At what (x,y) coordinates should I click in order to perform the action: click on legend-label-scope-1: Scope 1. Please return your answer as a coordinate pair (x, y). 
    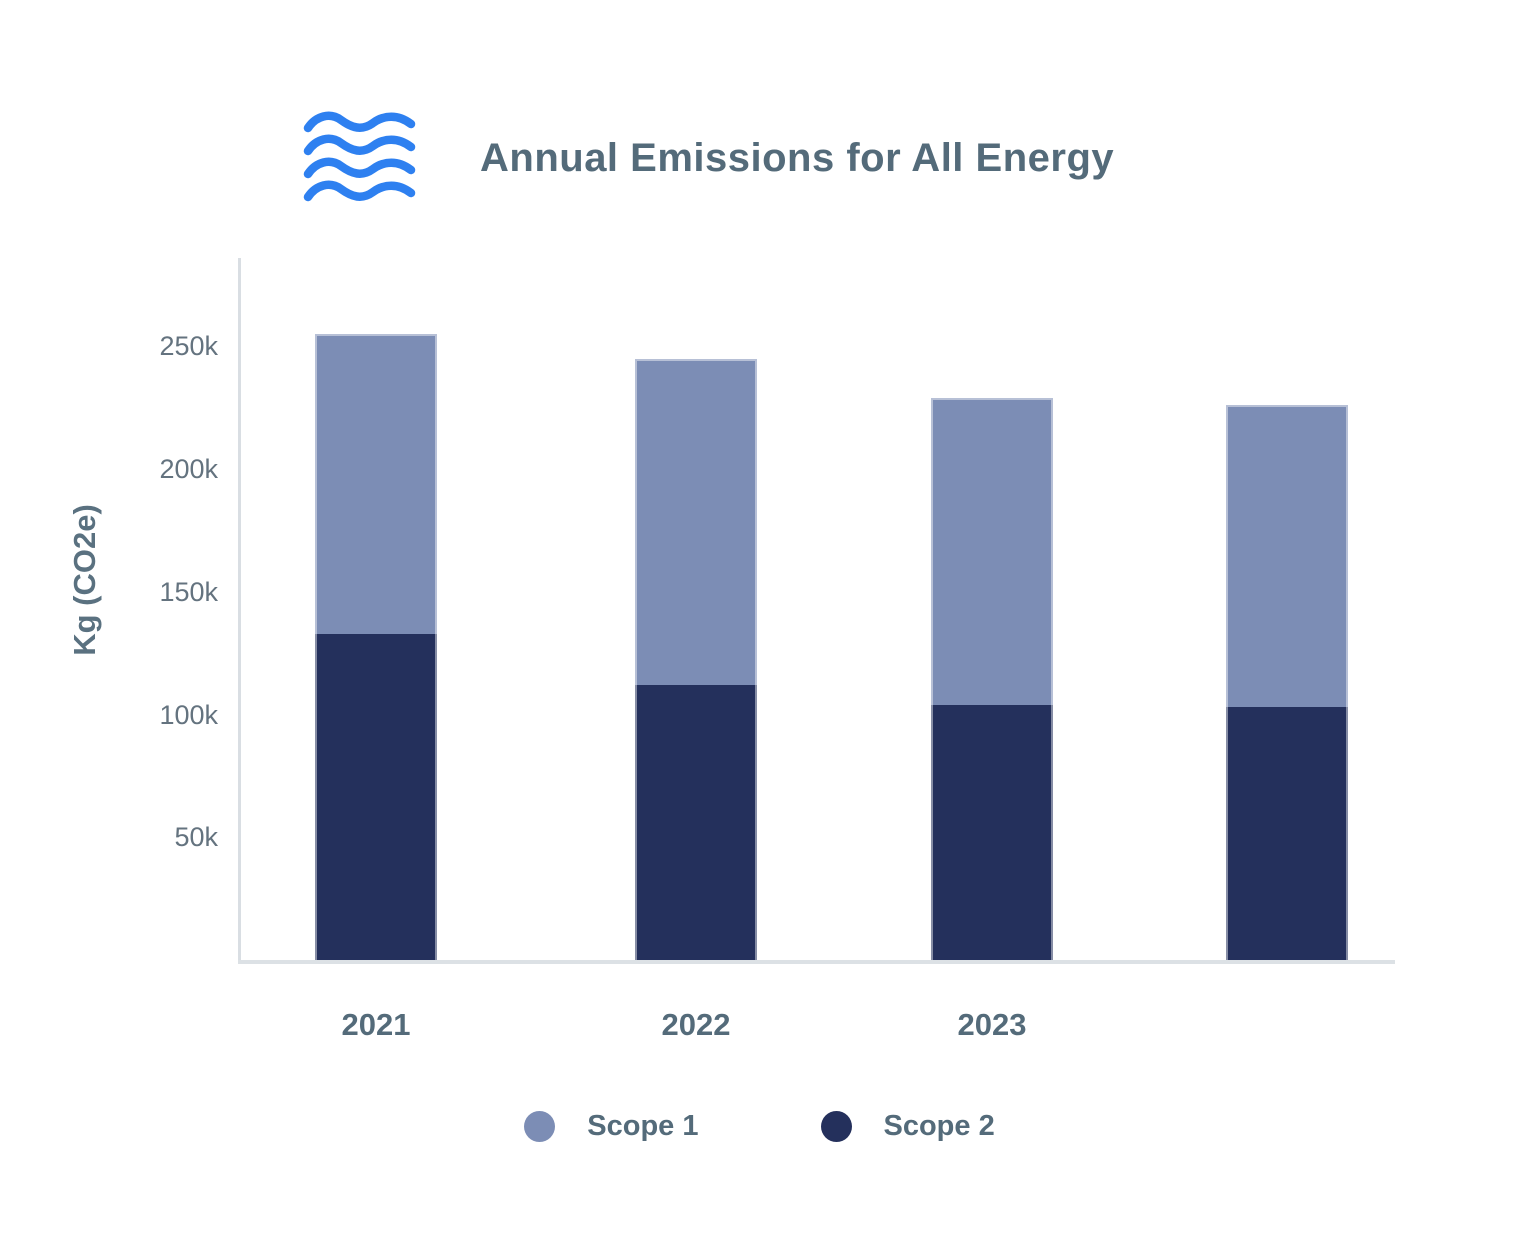
    Looking at the image, I should click on (643, 1126).